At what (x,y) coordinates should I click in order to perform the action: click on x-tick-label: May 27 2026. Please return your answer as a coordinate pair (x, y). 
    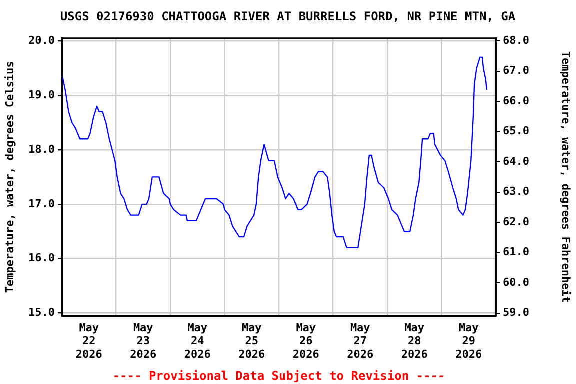
    Looking at the image, I should click on (360, 341).